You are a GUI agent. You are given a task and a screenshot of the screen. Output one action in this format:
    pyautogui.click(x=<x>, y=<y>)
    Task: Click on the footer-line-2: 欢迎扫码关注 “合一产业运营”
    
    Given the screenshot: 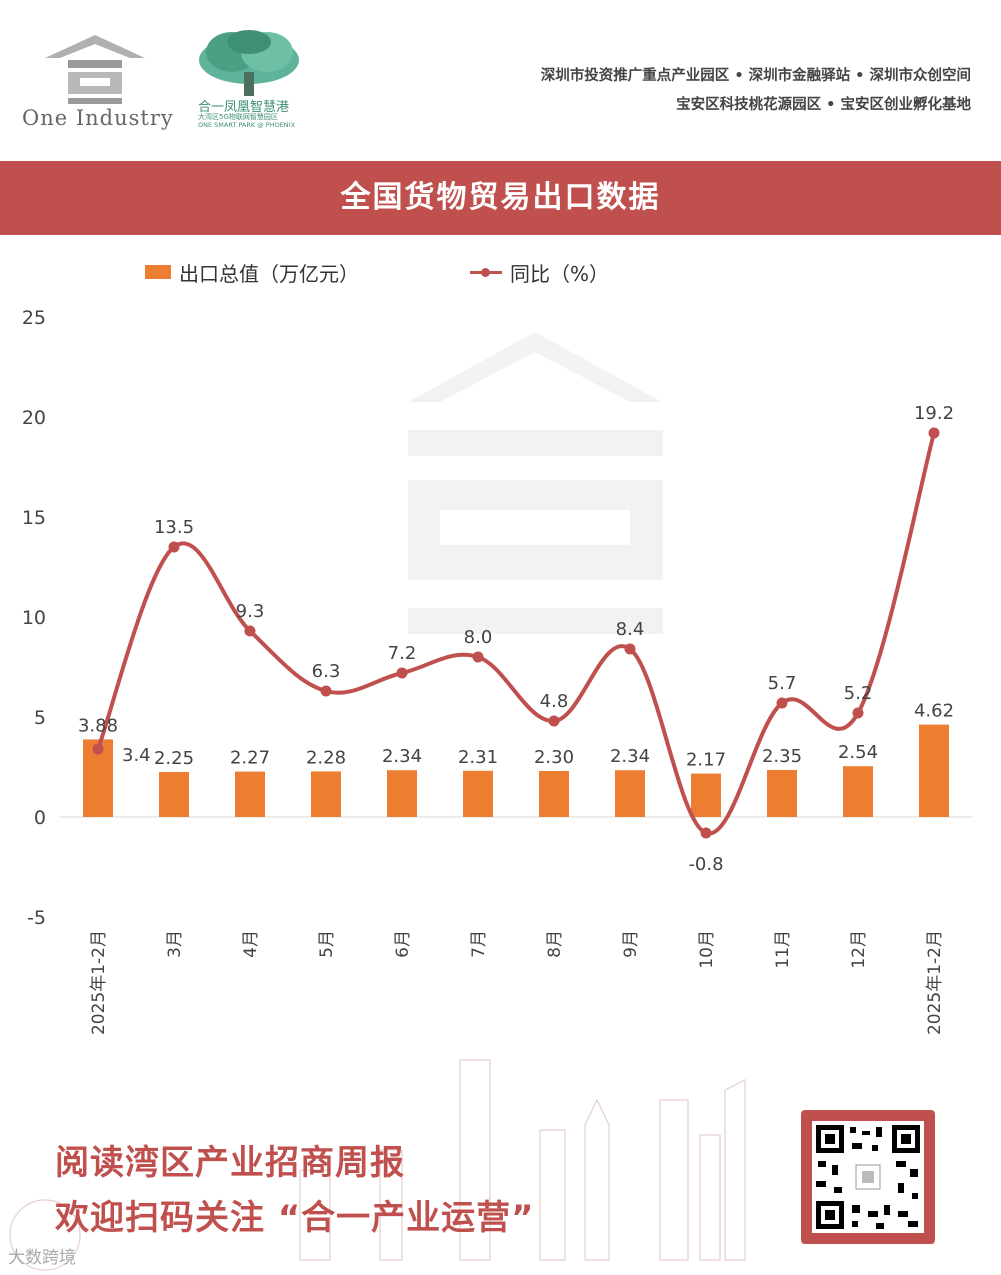 What is the action you would take?
    pyautogui.click(x=295, y=1218)
    